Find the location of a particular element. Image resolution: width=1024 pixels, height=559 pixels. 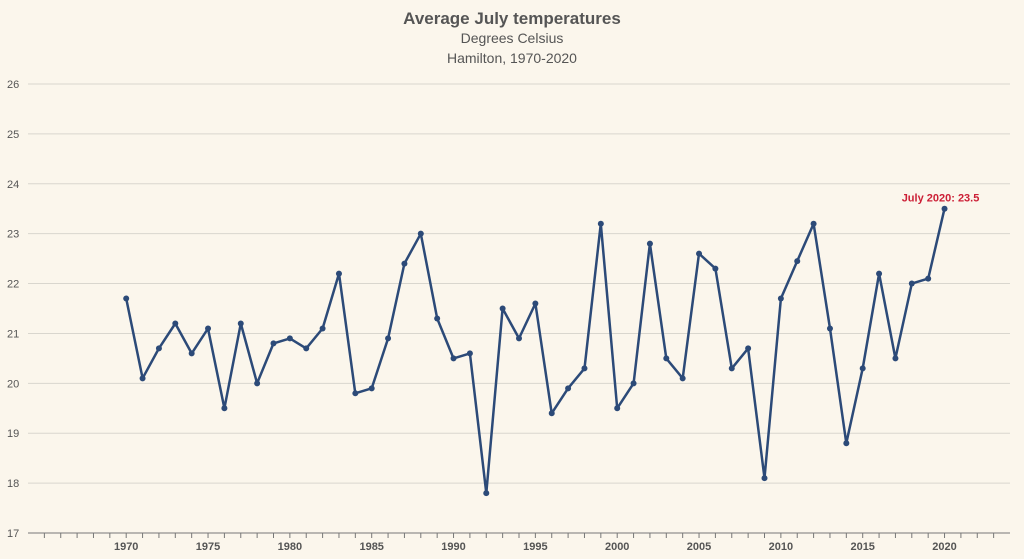

data-point-1982 is located at coordinates (322, 328).